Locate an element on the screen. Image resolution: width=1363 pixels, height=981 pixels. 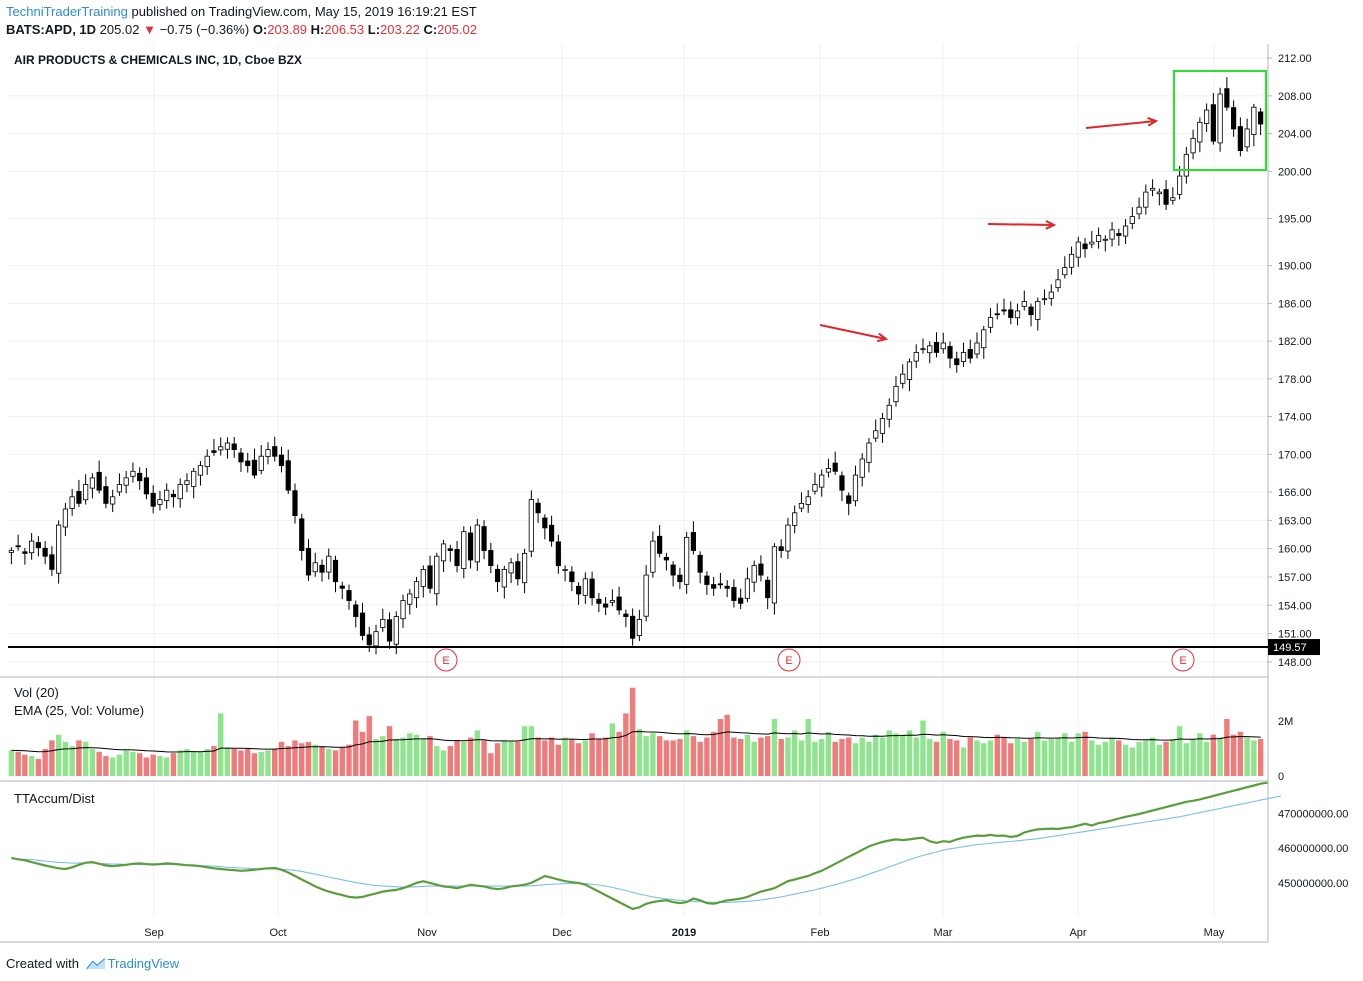
publisher-link: TechniTraderTraining is located at coordinates (67, 11).